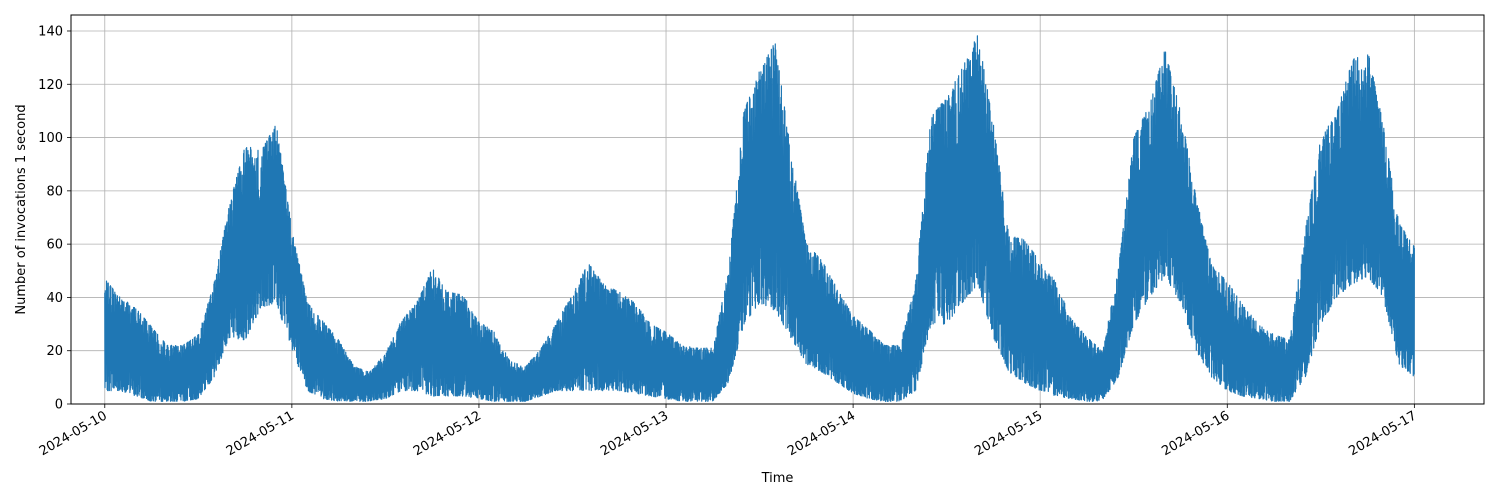  Describe the element at coordinates (1008, 433) in the screenshot. I see `x-tick-label: 2024-05-15` at that location.